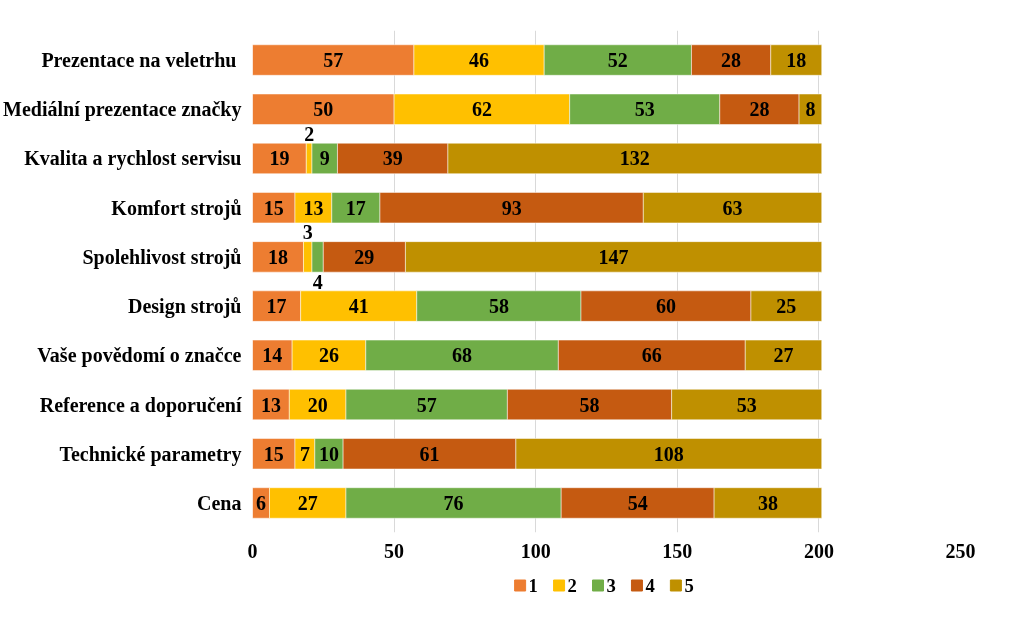 The height and width of the screenshot is (635, 1027). What do you see at coordinates (317, 281) in the screenshot?
I see `data-label: 4` at bounding box center [317, 281].